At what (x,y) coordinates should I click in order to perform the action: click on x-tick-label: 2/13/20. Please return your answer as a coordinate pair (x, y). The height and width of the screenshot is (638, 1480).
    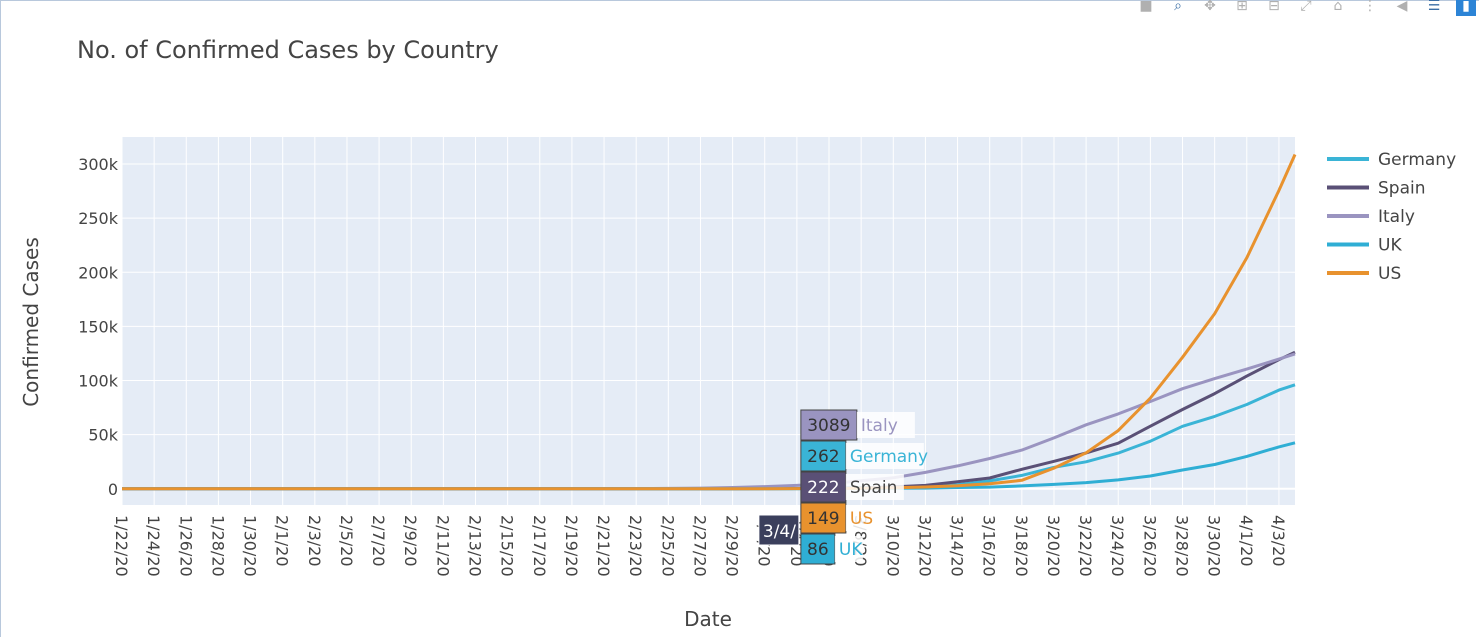
    Looking at the image, I should click on (475, 546).